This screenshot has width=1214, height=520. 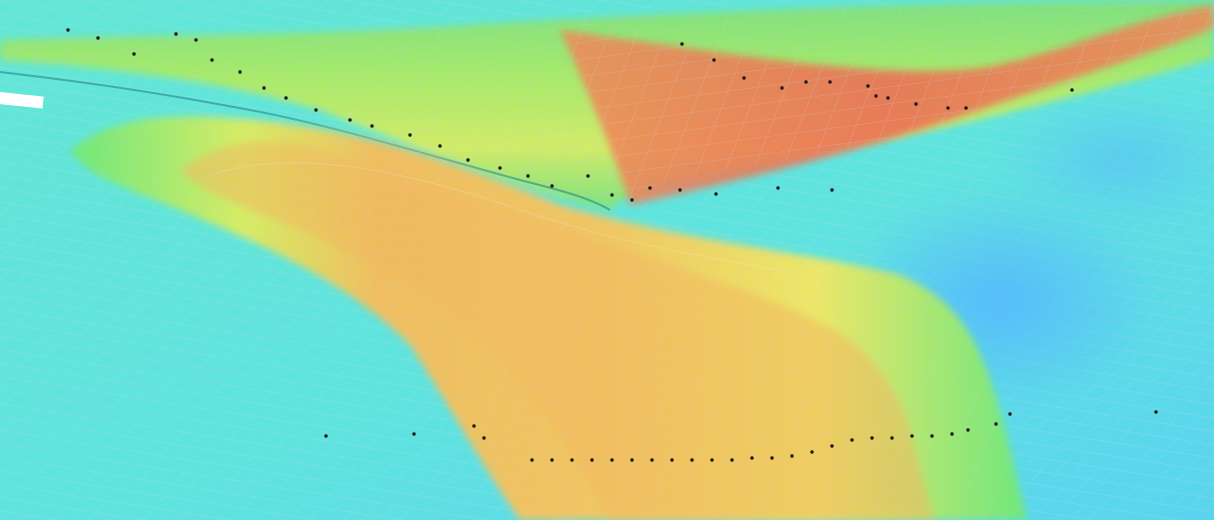 What do you see at coordinates (22, 100) in the screenshot?
I see `edge-artifact` at bounding box center [22, 100].